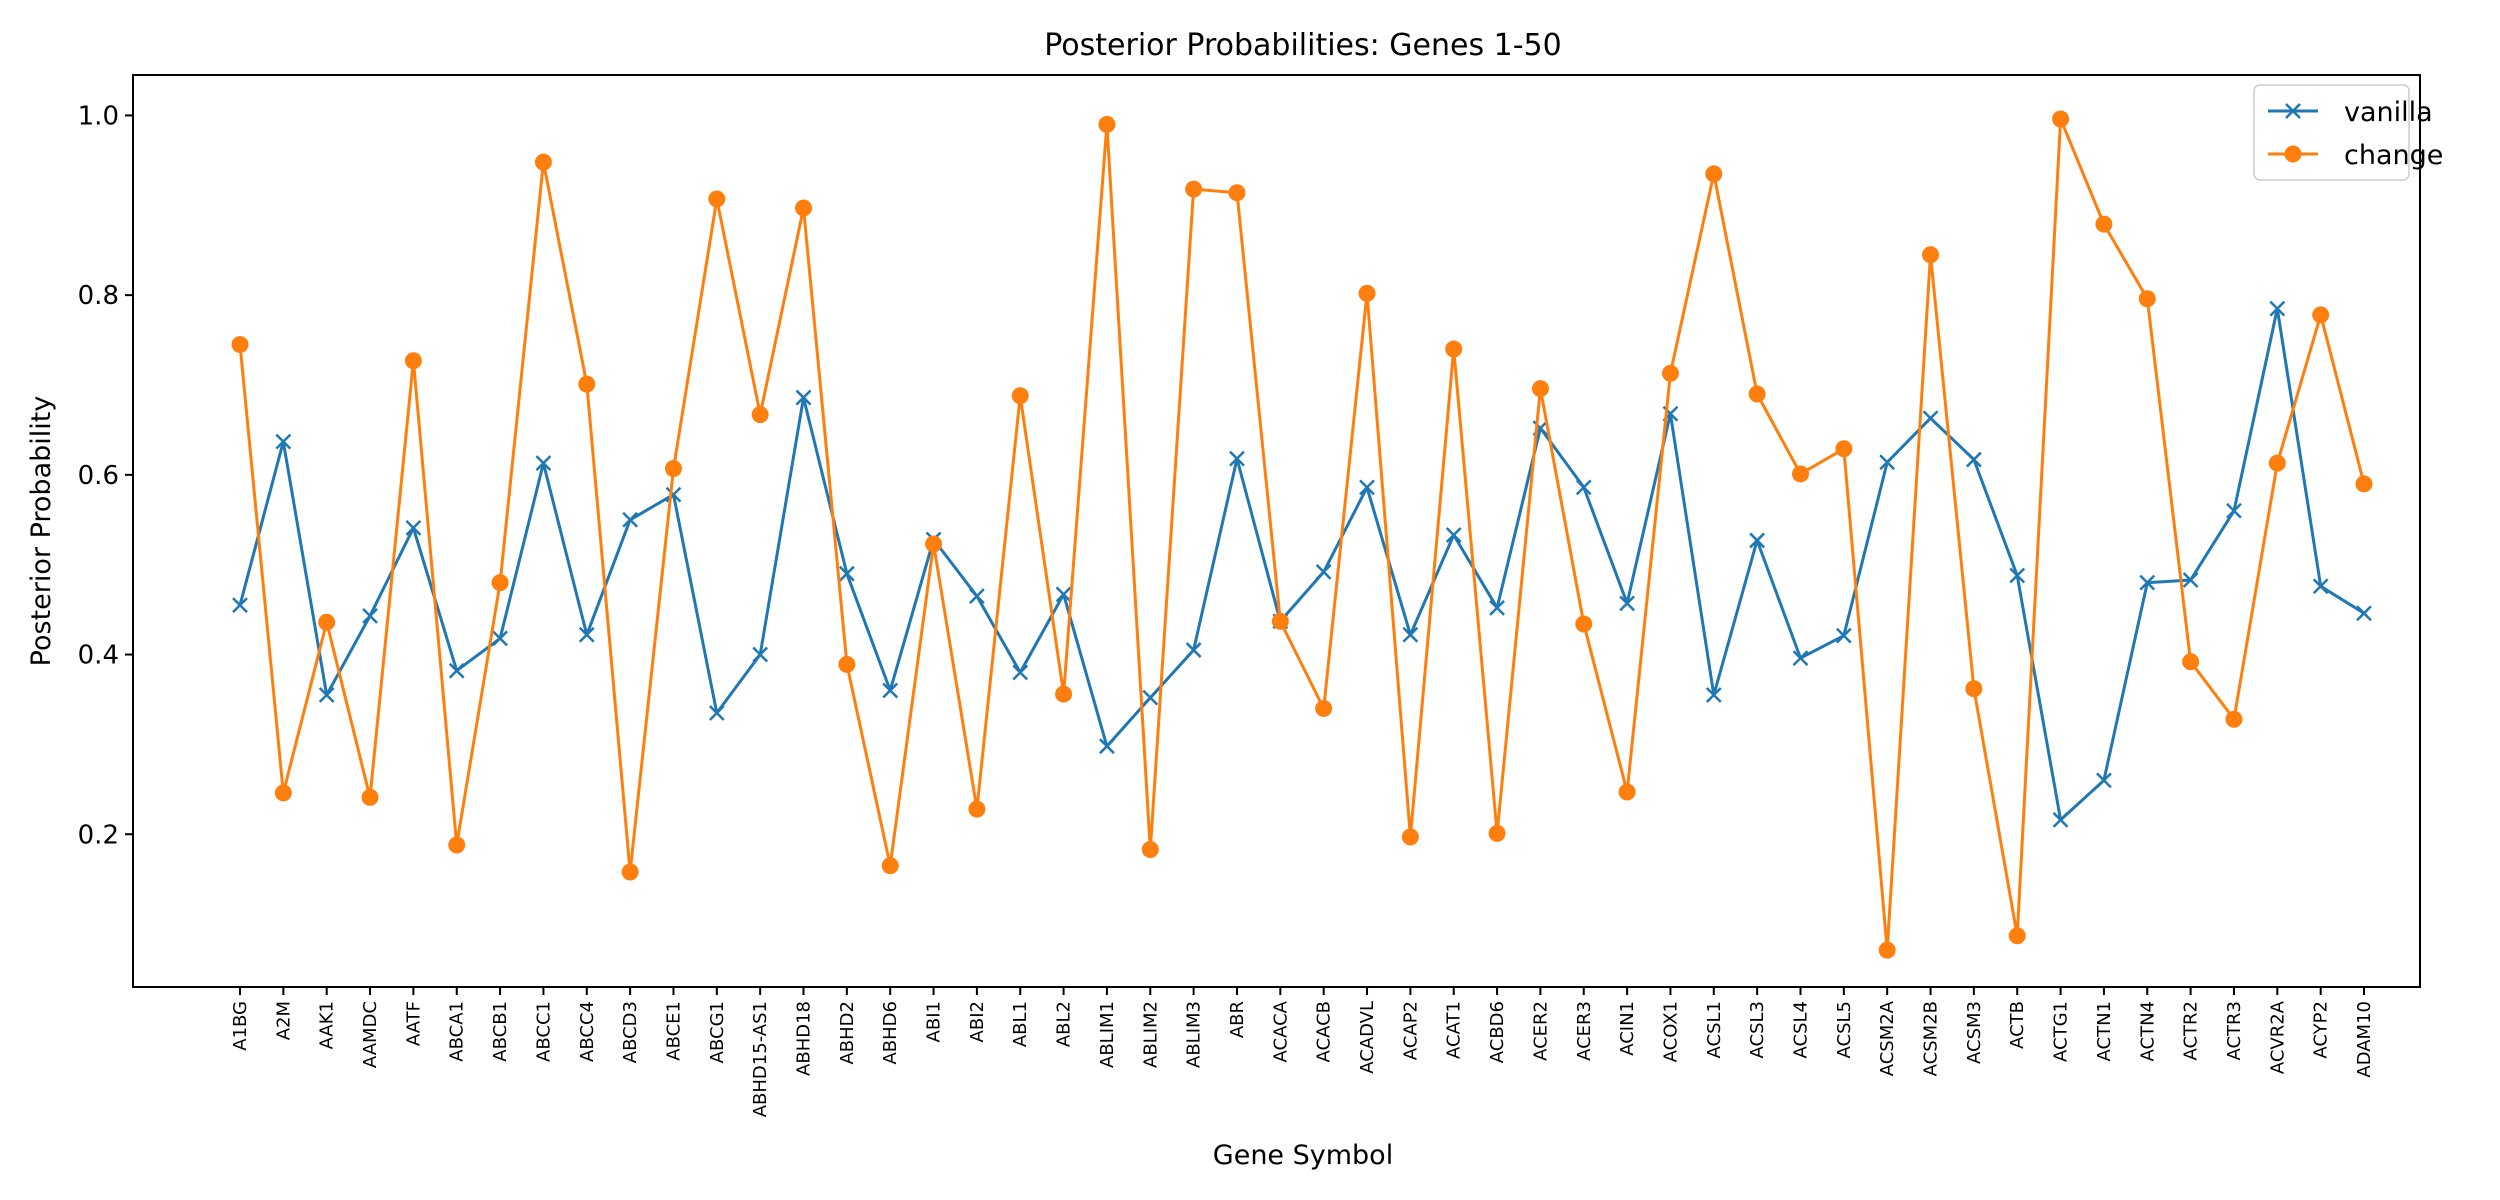 The height and width of the screenshot is (1200, 2500). Describe the element at coordinates (98, 296) in the screenshot. I see `y-tick-label: 0.8` at that location.